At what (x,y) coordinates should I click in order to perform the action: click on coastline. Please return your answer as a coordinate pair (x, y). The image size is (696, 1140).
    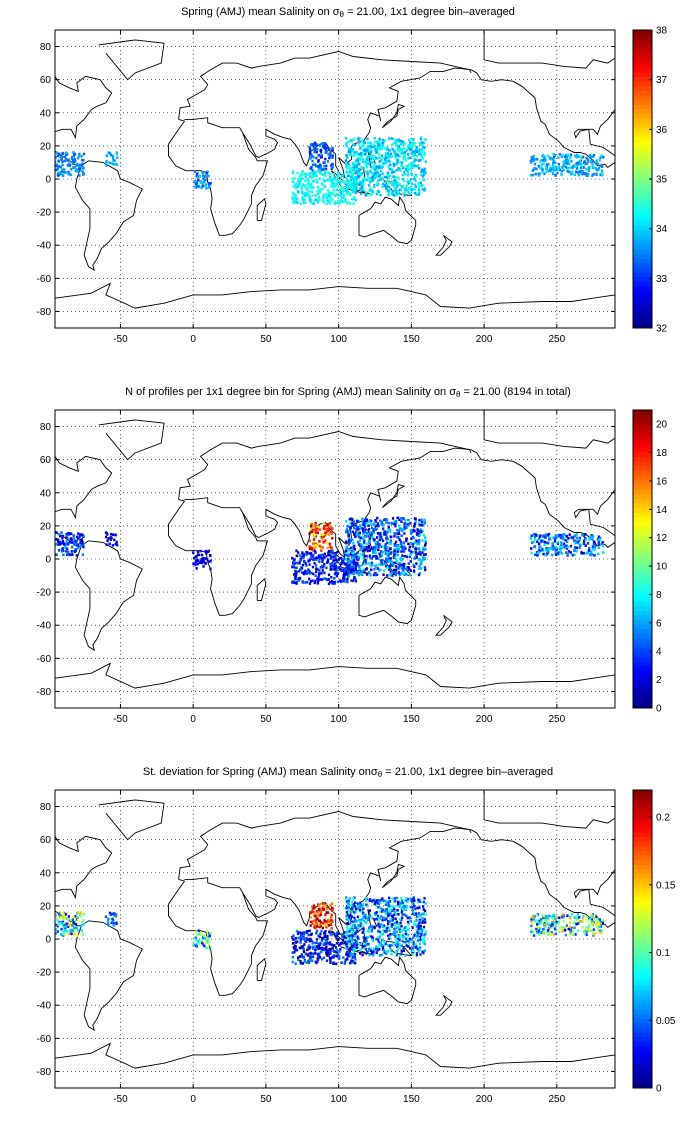
    Looking at the image, I should click on (357, 503).